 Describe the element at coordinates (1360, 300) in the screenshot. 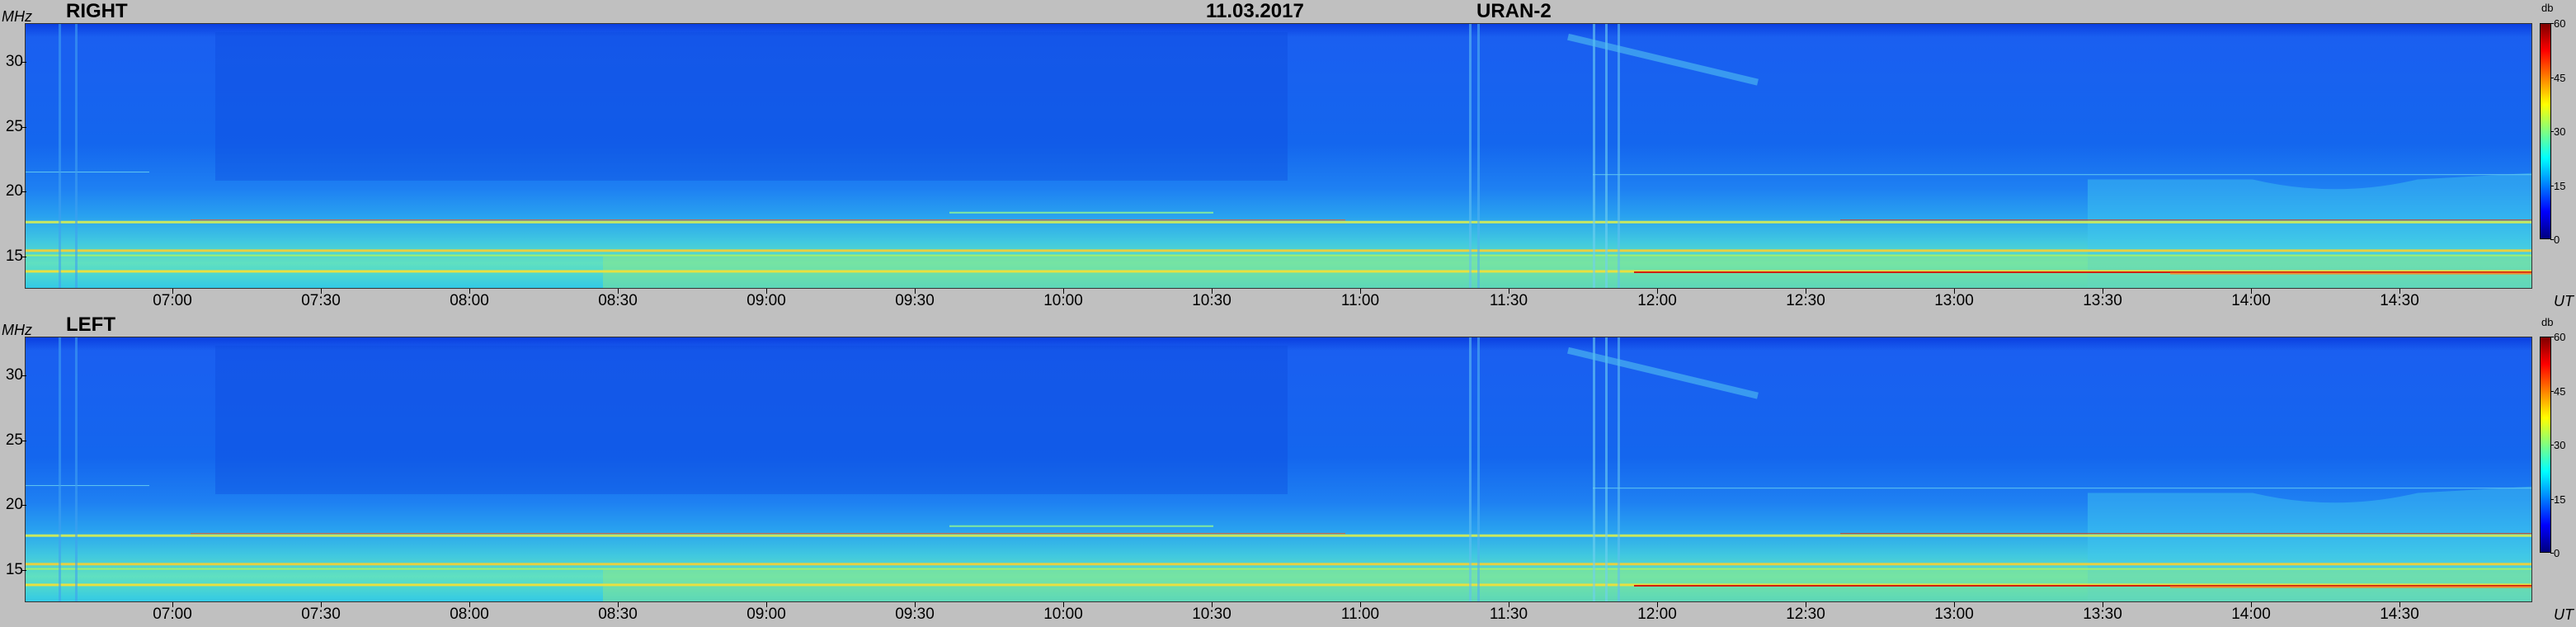

I see `x-tick-label: 11:00` at that location.